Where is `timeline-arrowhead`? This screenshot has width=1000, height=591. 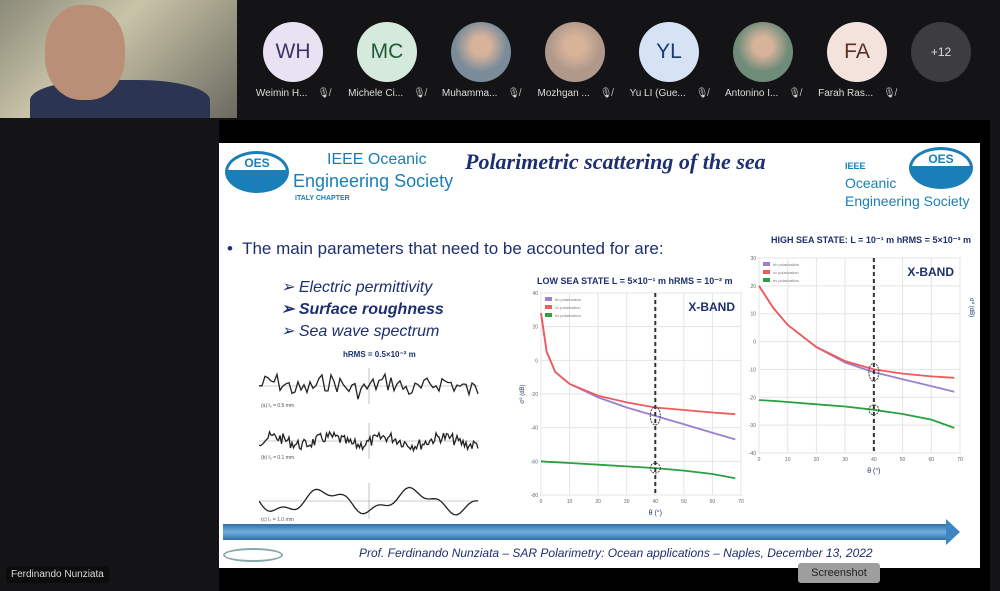
timeline-arrowhead is located at coordinates (953, 532).